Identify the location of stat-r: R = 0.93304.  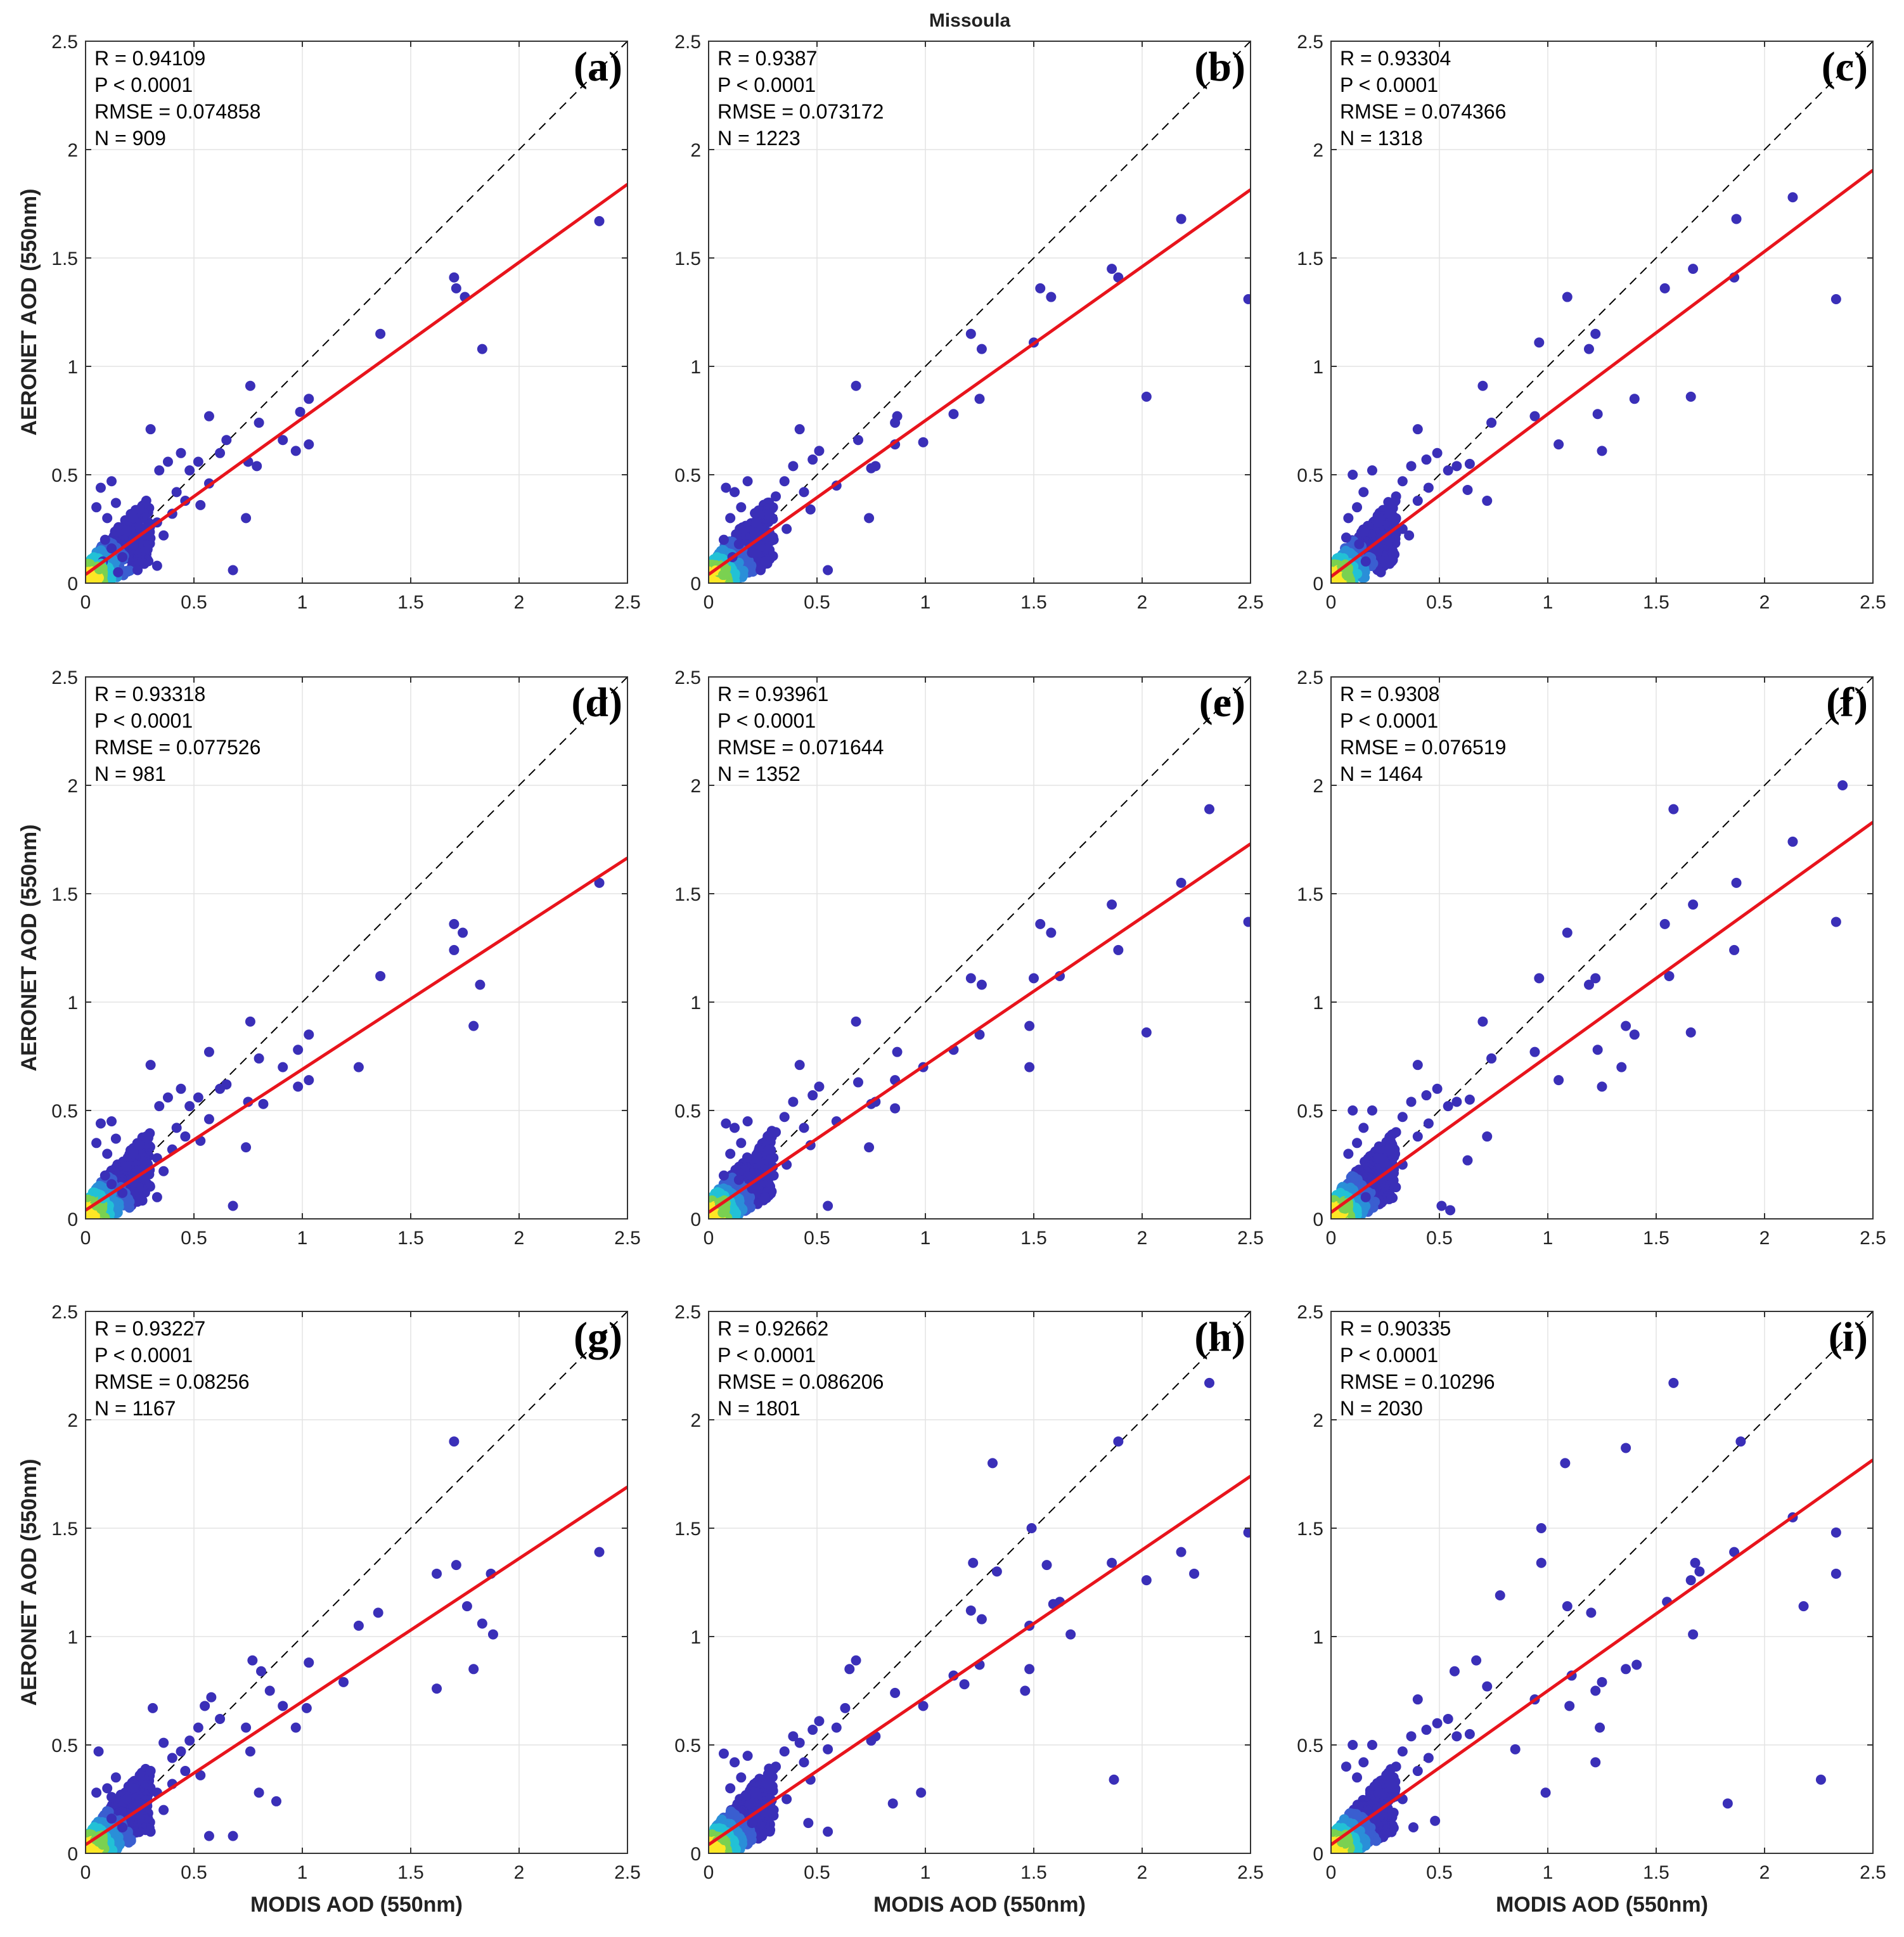
(1395, 59).